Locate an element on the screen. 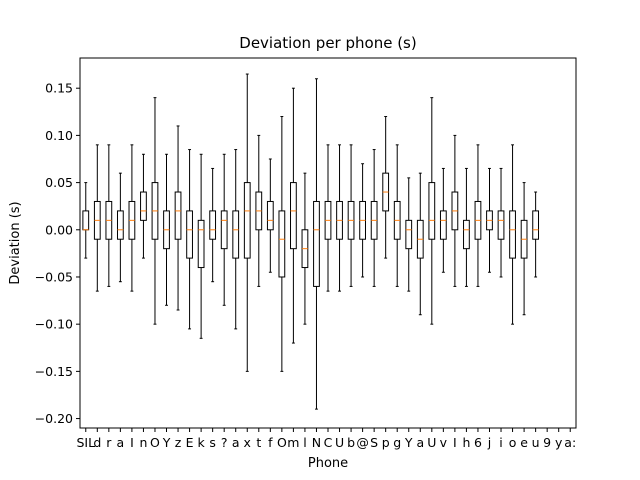  y-axis-ticks: −0.20 −0.15 −0.10 −0.05 0.00 0.05 0.10 0.15 is located at coordinates (57, 253).